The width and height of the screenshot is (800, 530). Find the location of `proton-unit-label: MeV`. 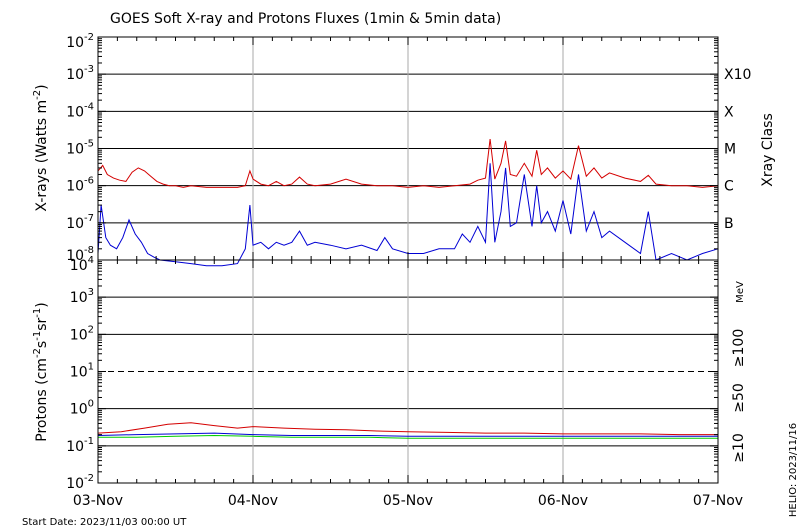

proton-unit-label: MeV is located at coordinates (740, 292).